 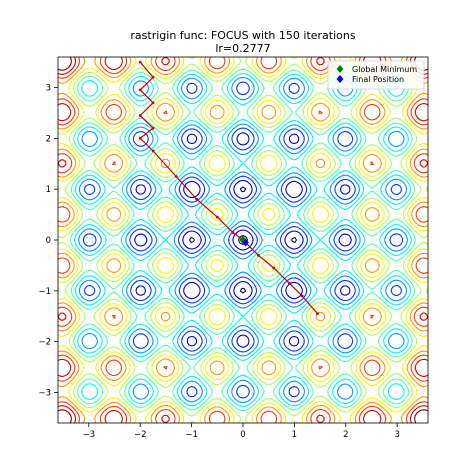 I want to click on x-axis-ticks: −3 −2 −1 0 1 2 3, so click(x=241, y=431).